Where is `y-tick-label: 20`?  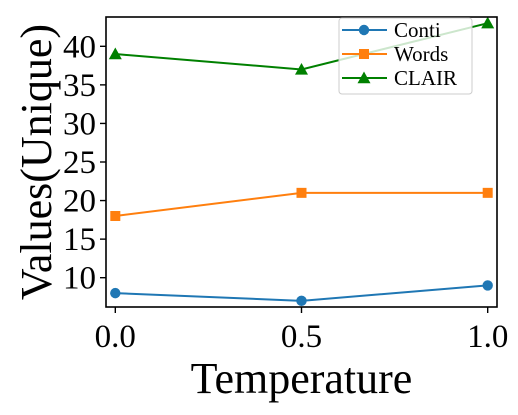
y-tick-label: 20 is located at coordinates (79, 202).